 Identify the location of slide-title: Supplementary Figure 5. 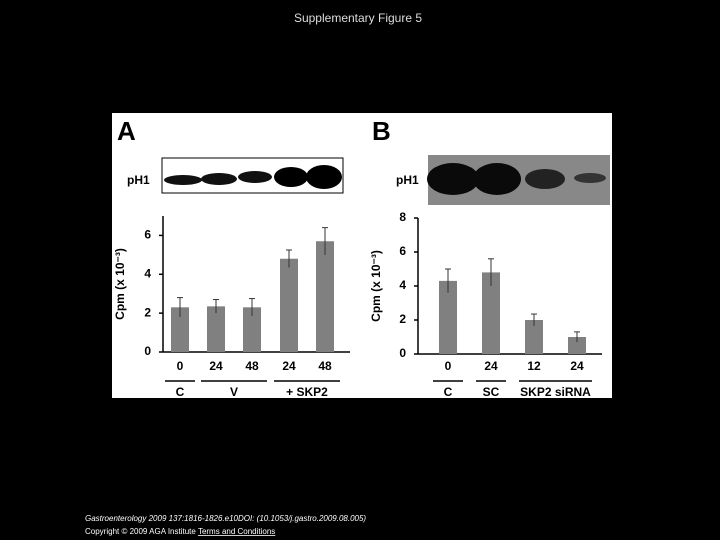
(358, 18).